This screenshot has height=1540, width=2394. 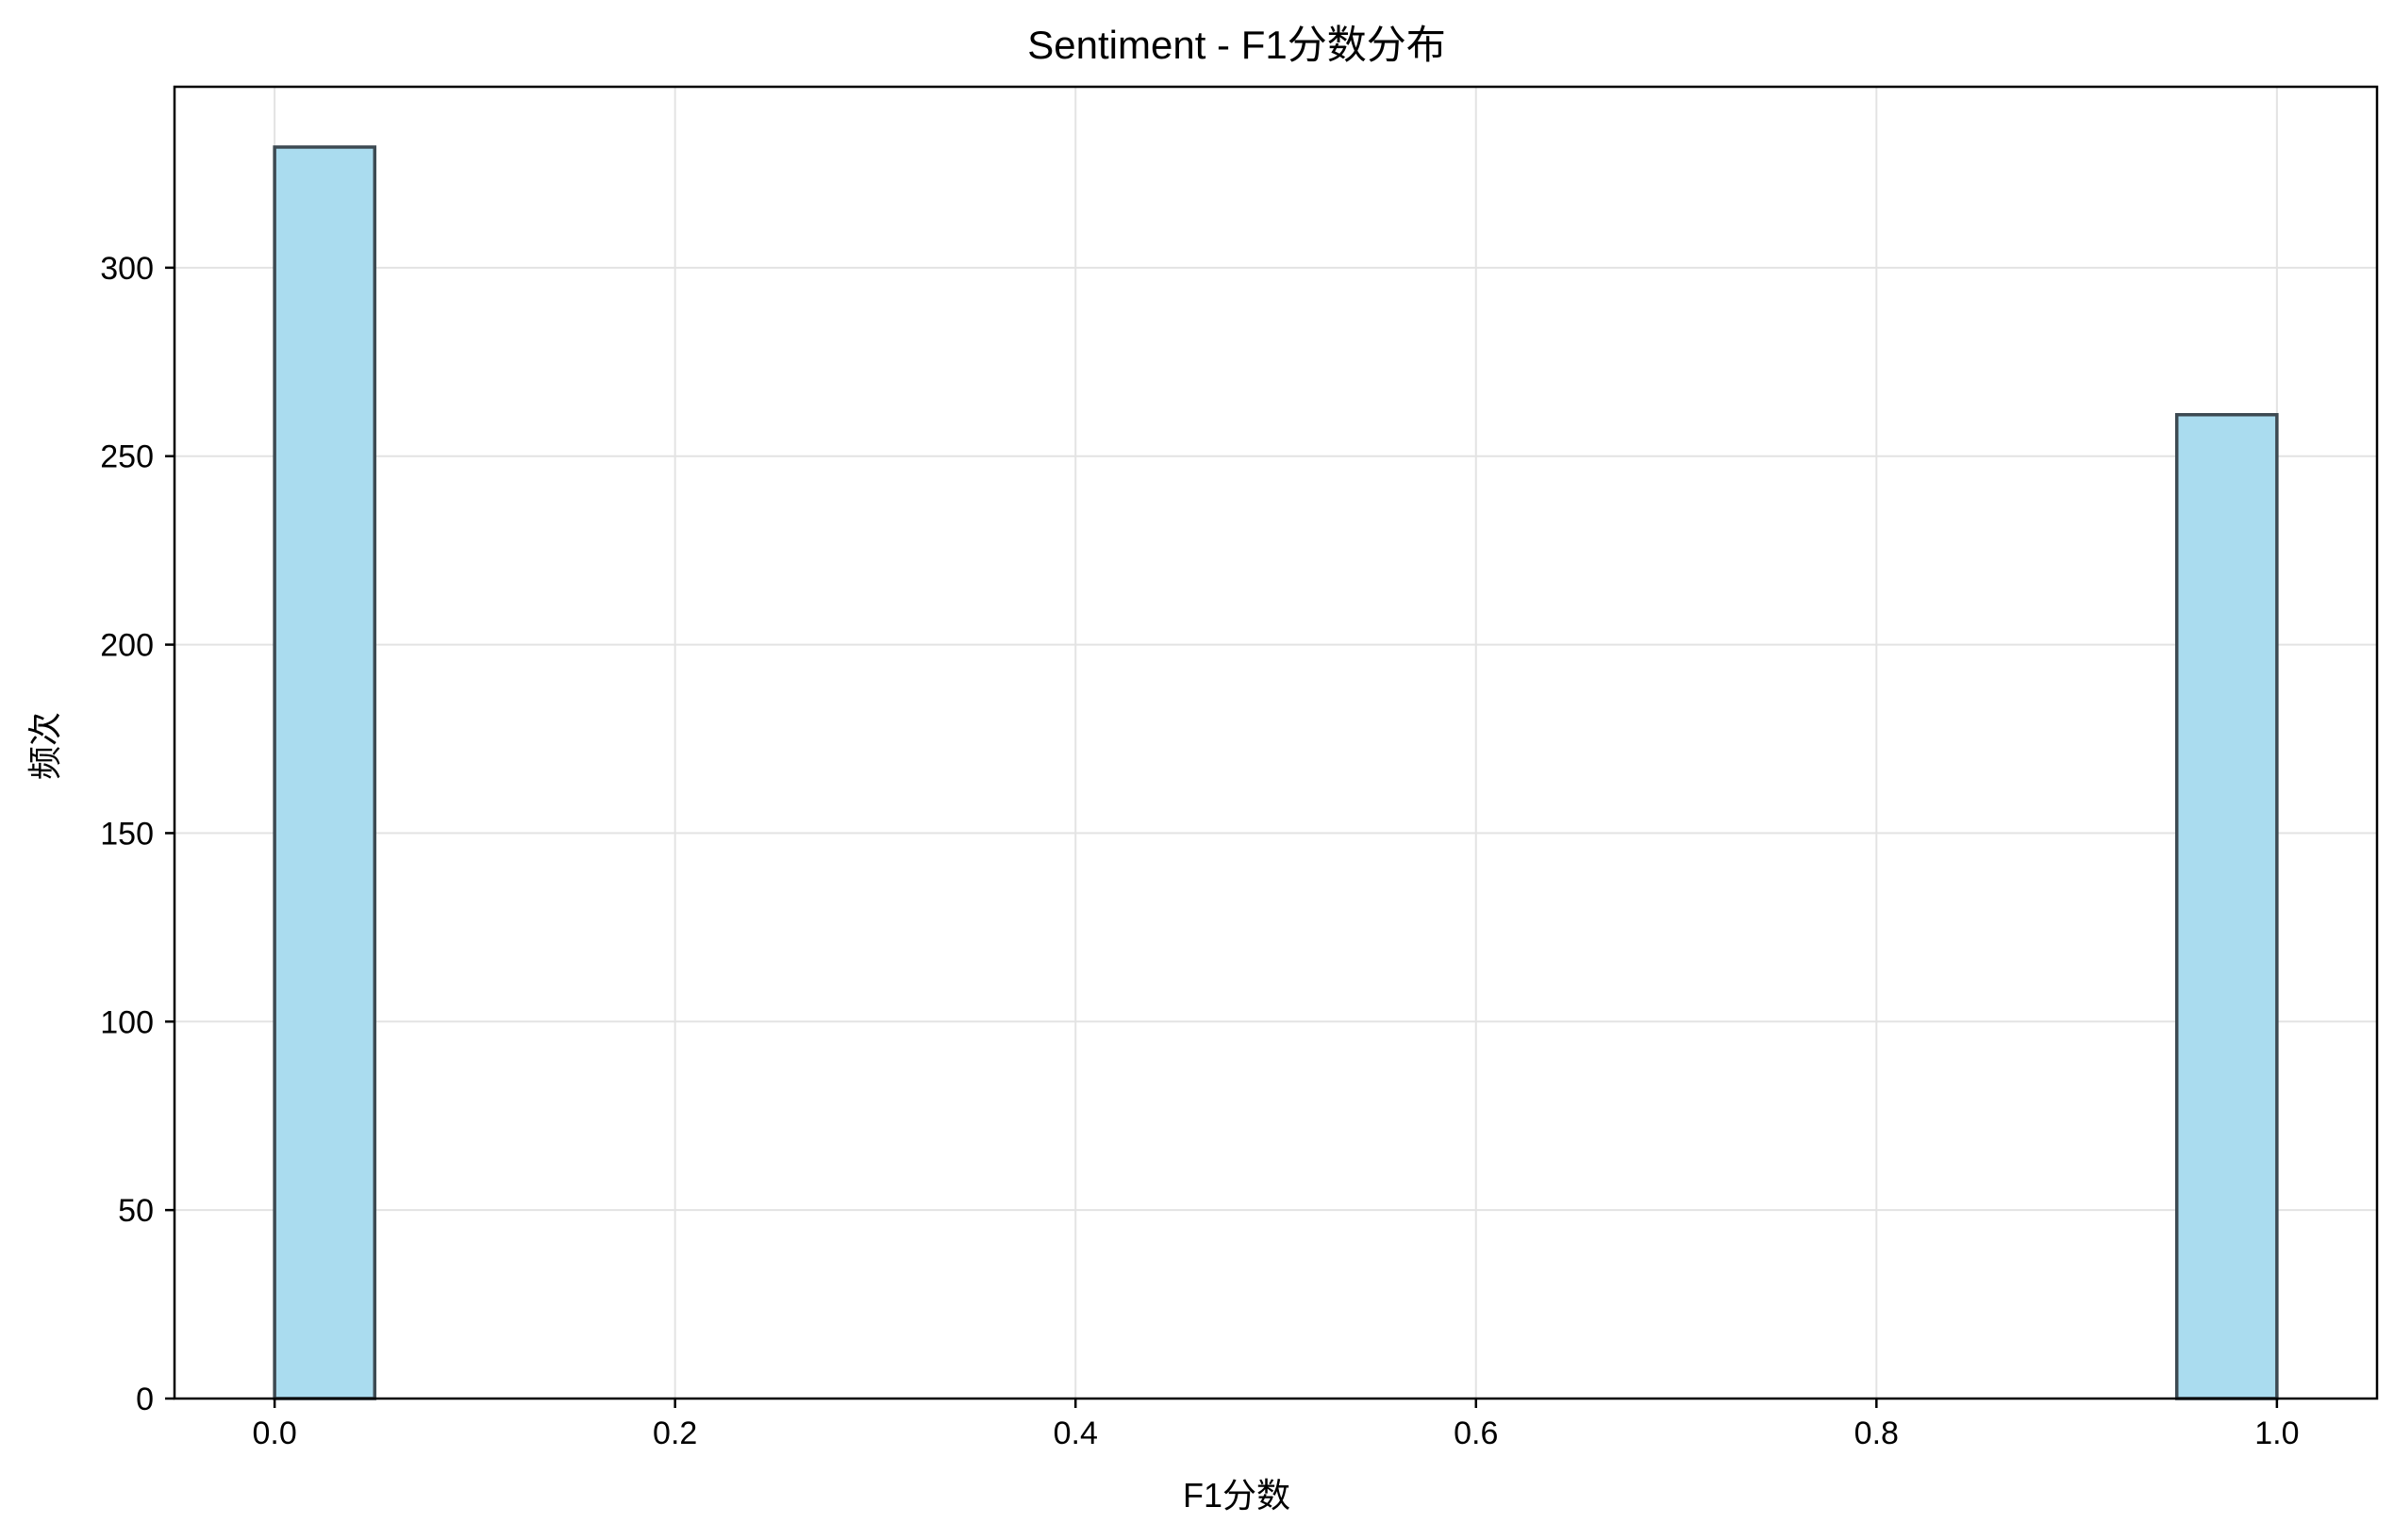 What do you see at coordinates (1476, 1433) in the screenshot?
I see `x-tick-label: 0.6` at bounding box center [1476, 1433].